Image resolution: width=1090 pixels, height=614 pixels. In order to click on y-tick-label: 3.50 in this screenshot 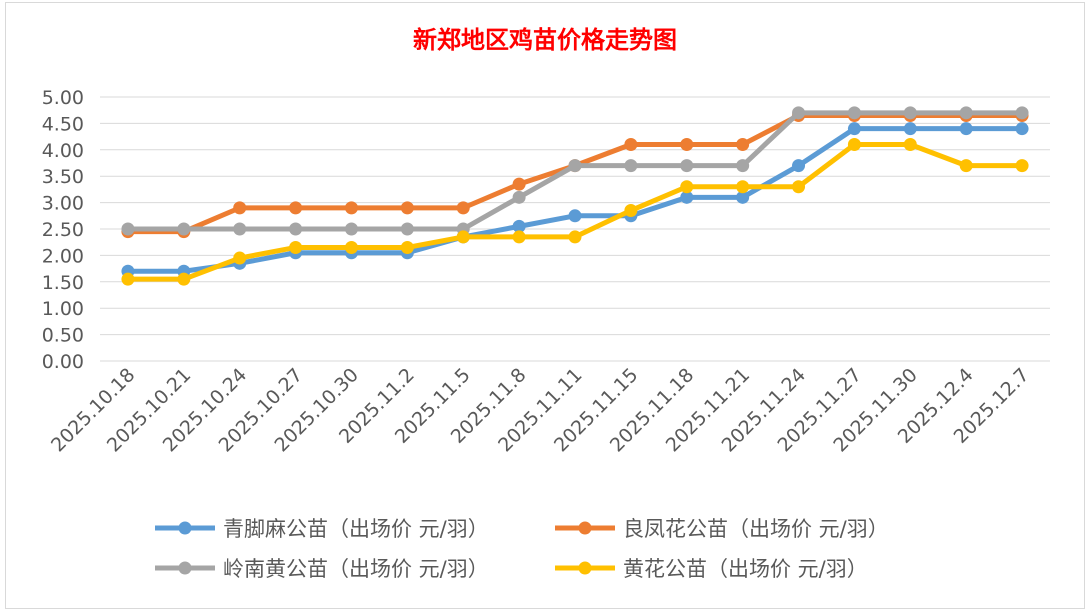, I will do `click(63, 177)`.